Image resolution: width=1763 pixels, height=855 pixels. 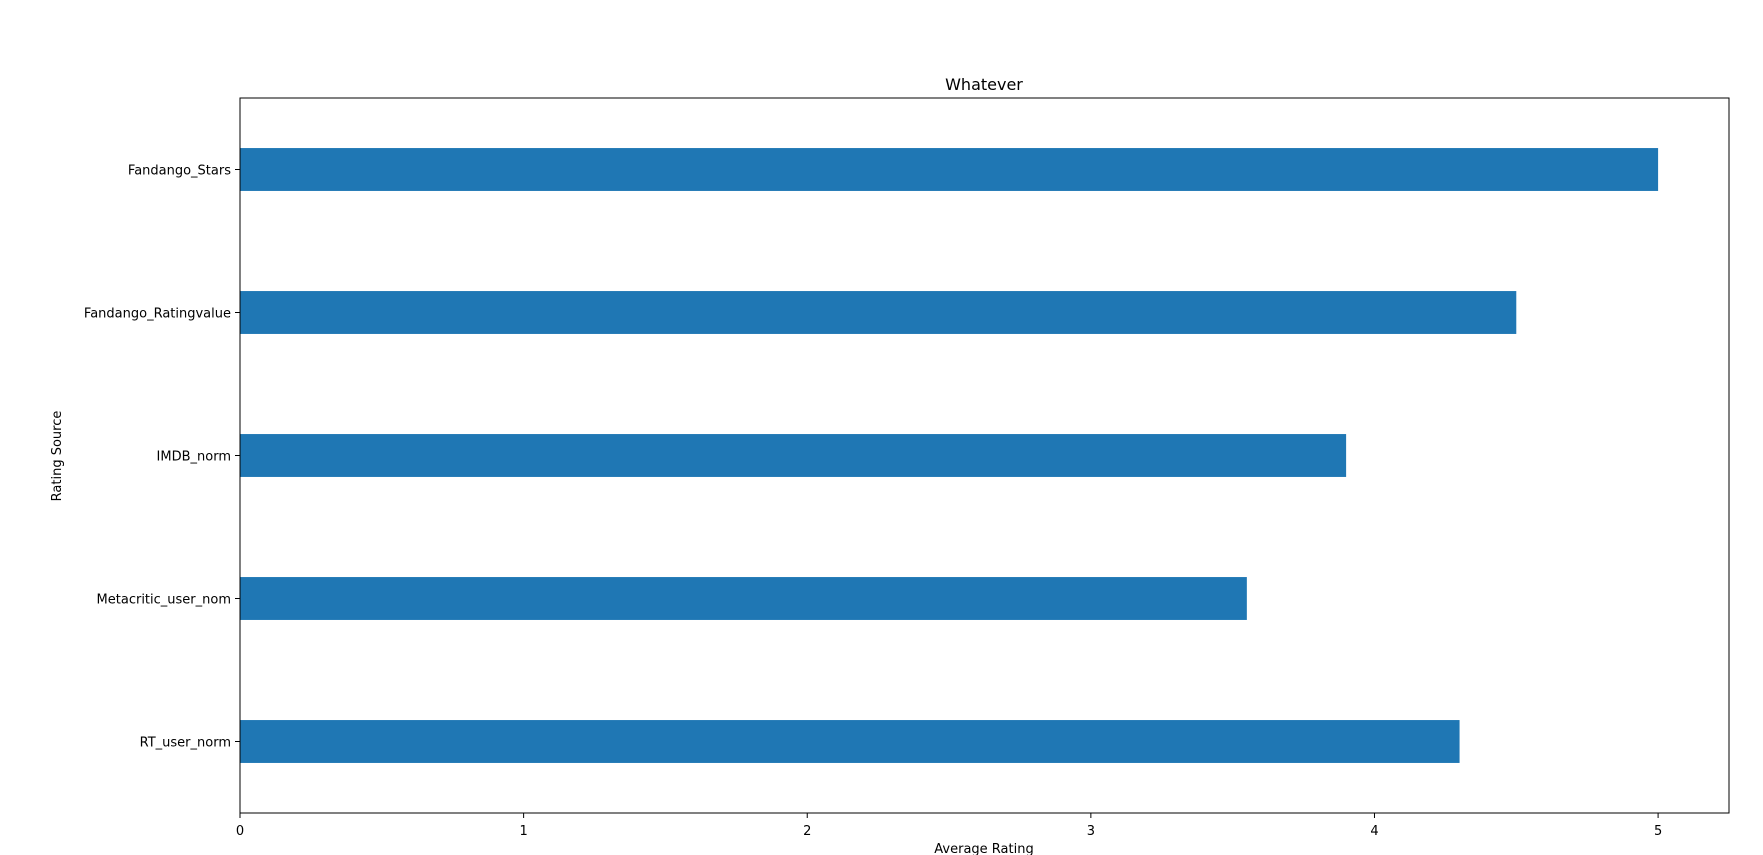 What do you see at coordinates (807, 831) in the screenshot?
I see `x-tick-label: 2` at bounding box center [807, 831].